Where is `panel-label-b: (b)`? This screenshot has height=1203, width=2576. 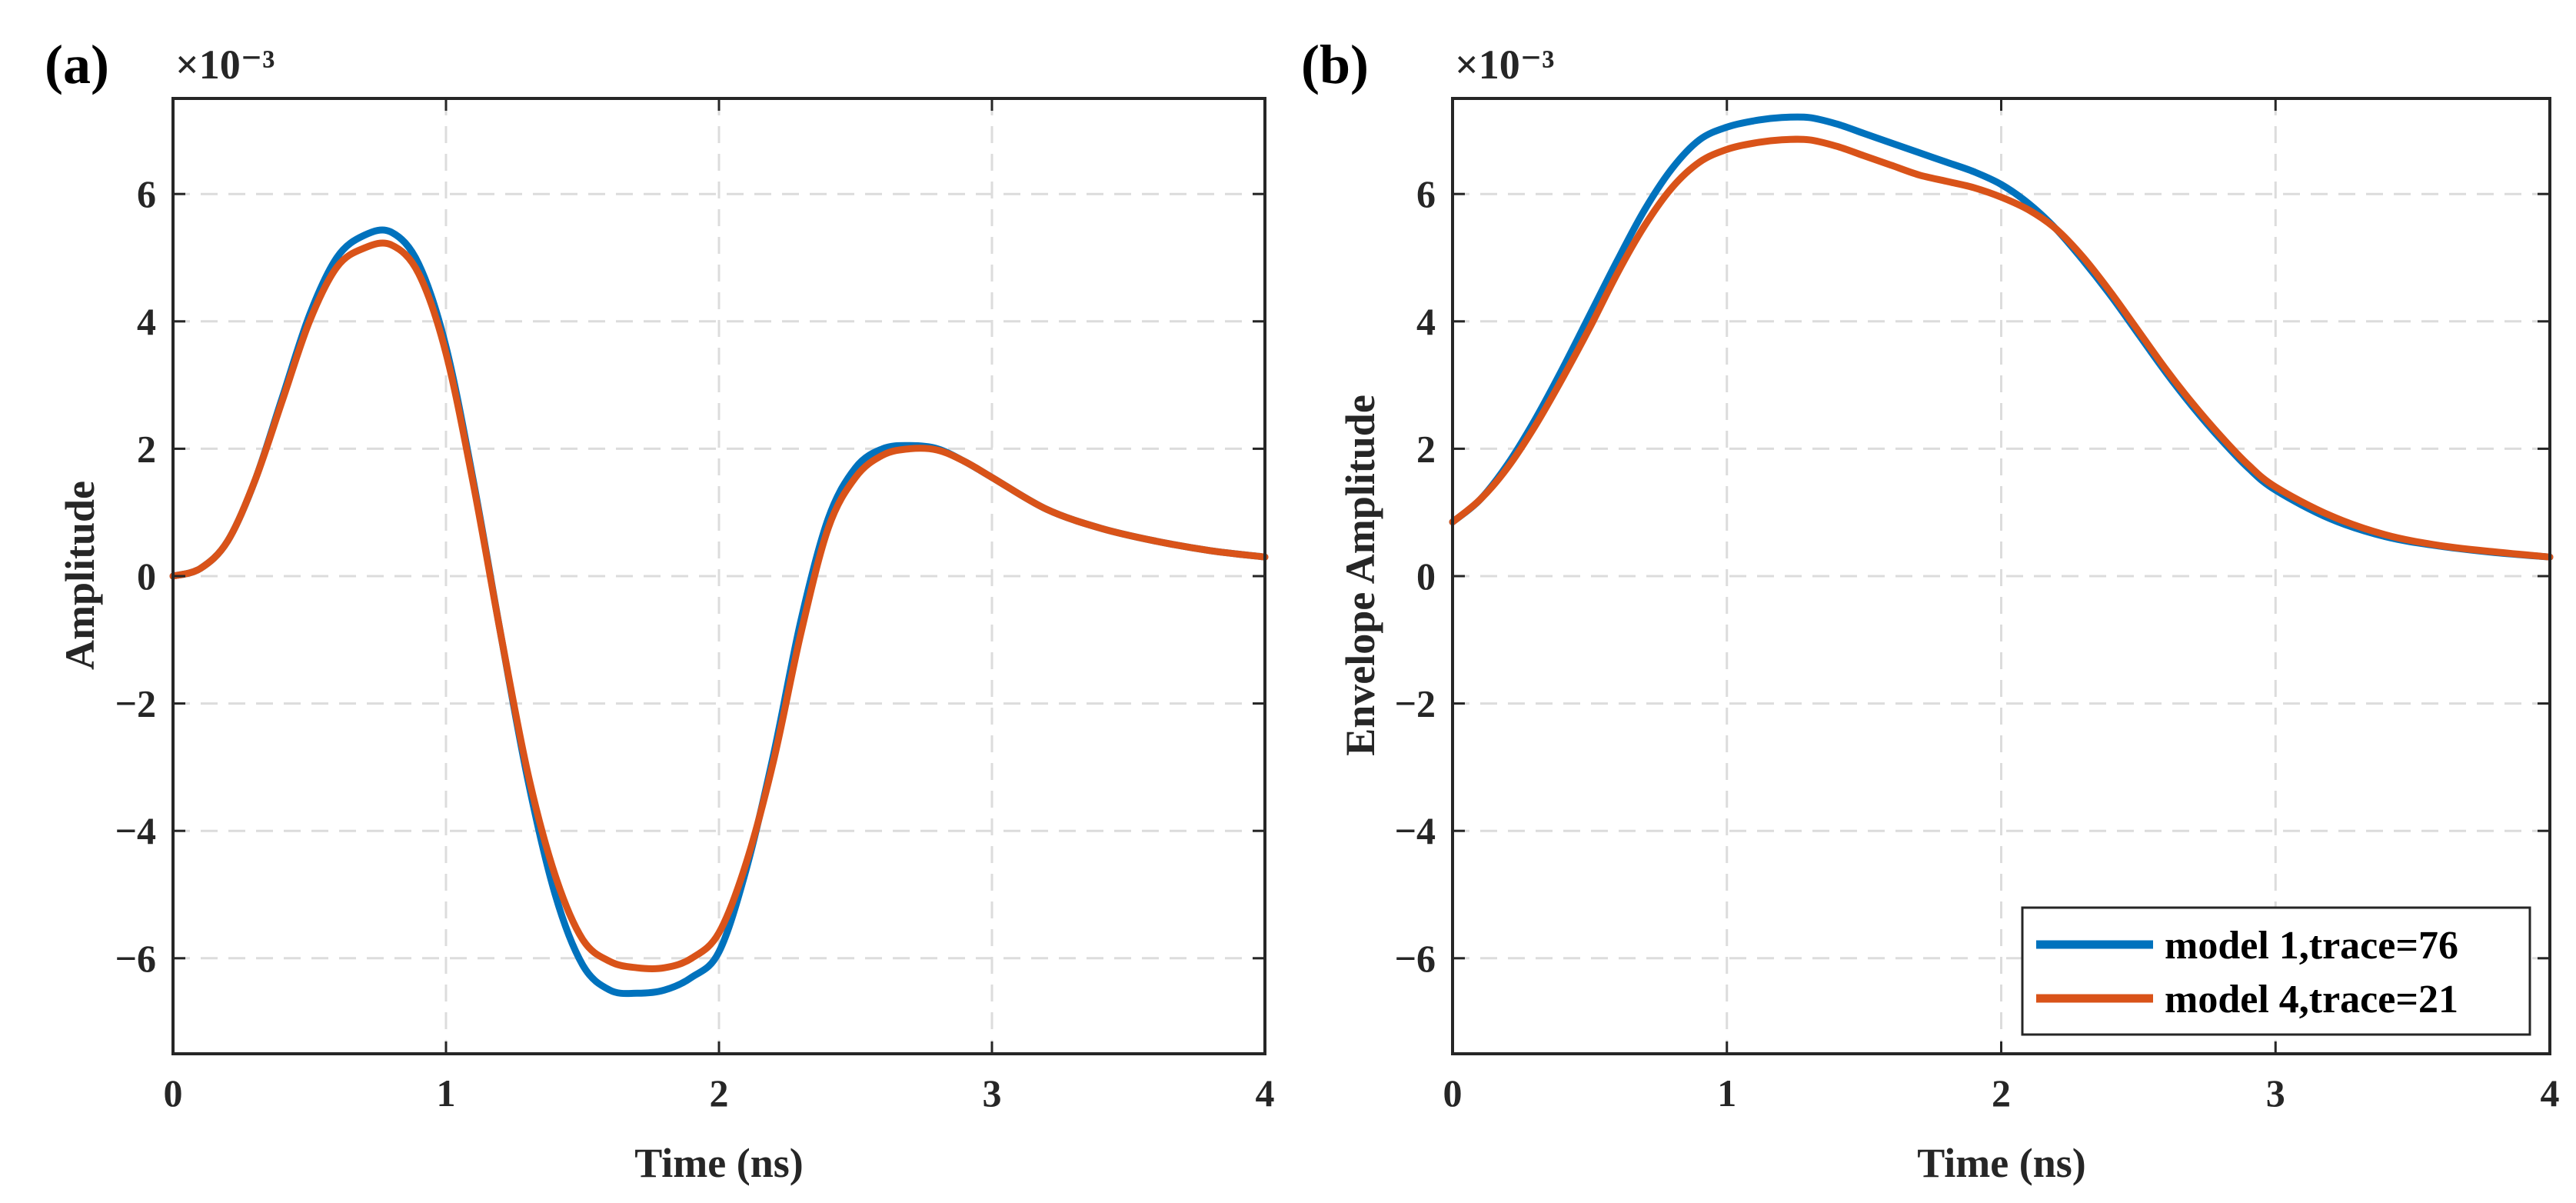 panel-label-b: (b) is located at coordinates (1335, 64).